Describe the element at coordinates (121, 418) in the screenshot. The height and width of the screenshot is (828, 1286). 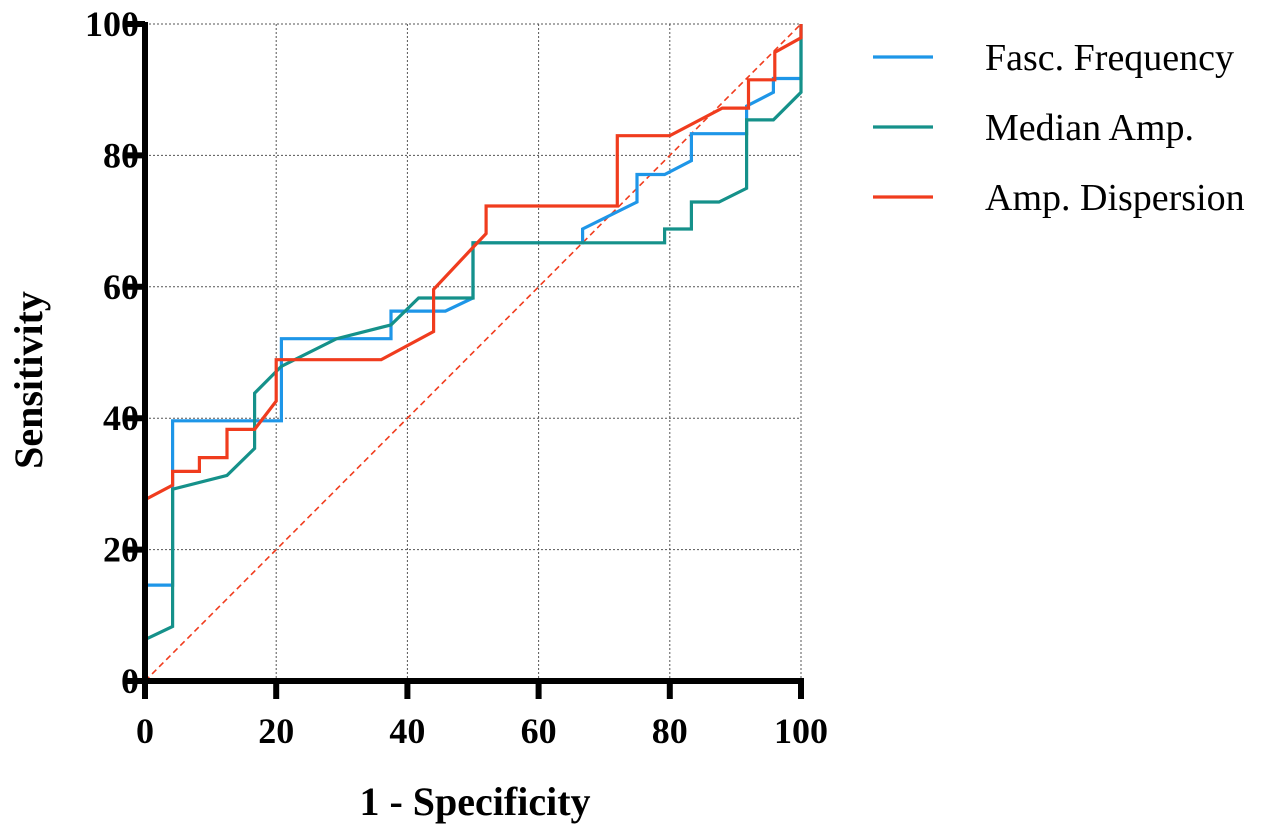
I see `y-tick-label: 40` at that location.